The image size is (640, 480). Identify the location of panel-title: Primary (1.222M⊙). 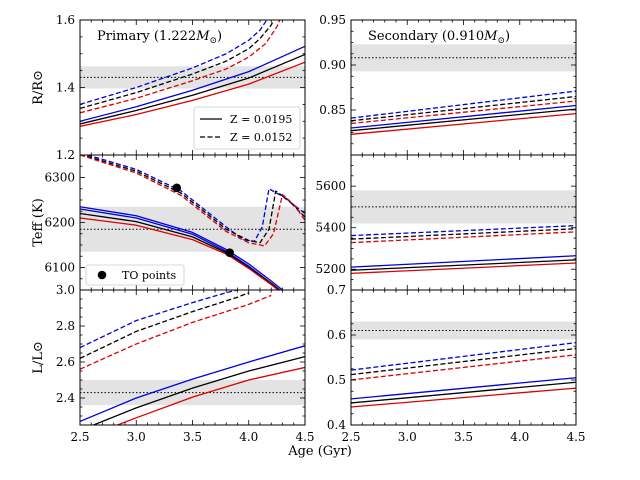
(159, 37).